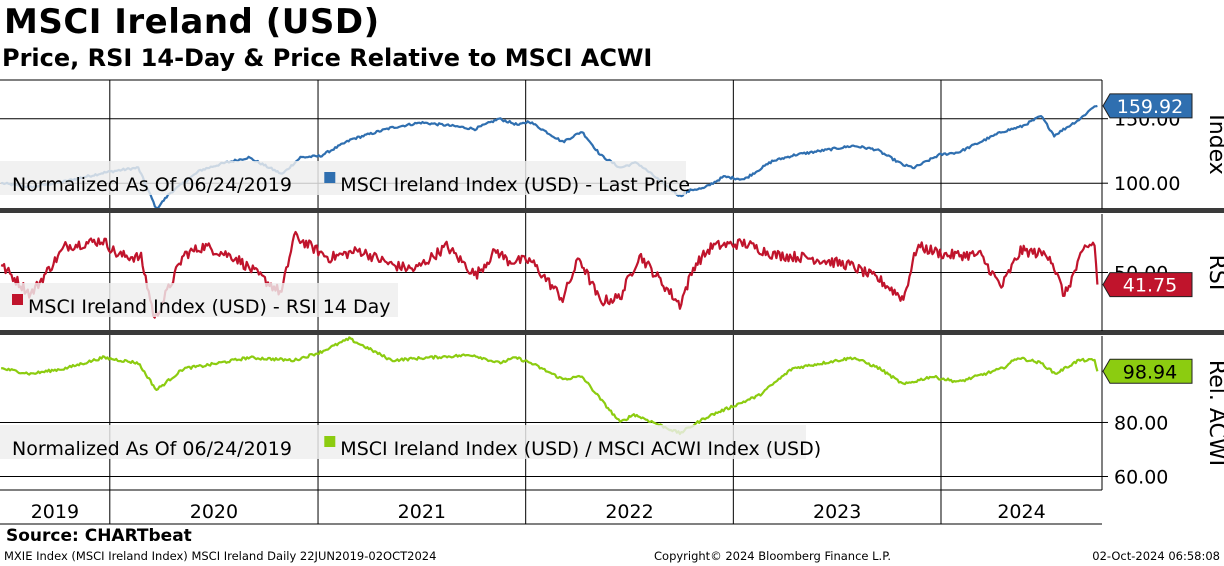 The height and width of the screenshot is (566, 1224). I want to click on last-value-tag: 159.92, so click(1147, 106).